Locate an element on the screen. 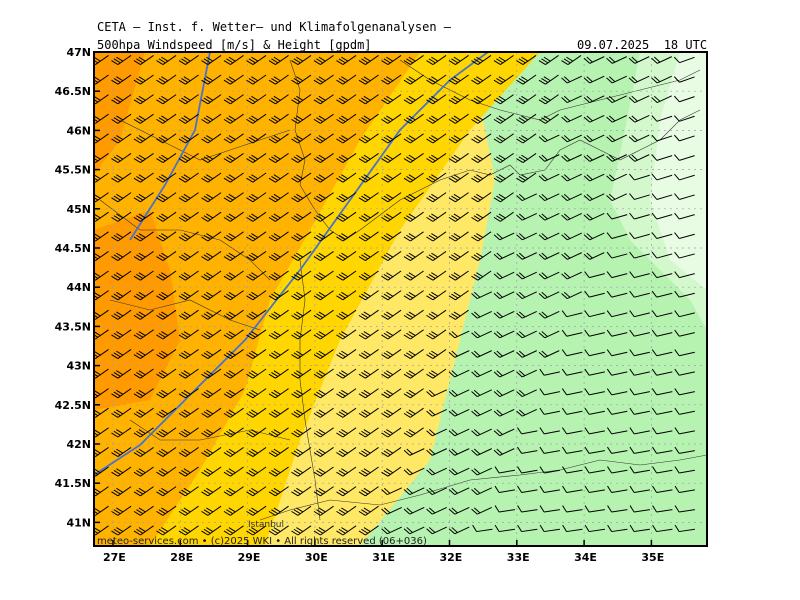  longitude-label: 27E is located at coordinates (114, 557).